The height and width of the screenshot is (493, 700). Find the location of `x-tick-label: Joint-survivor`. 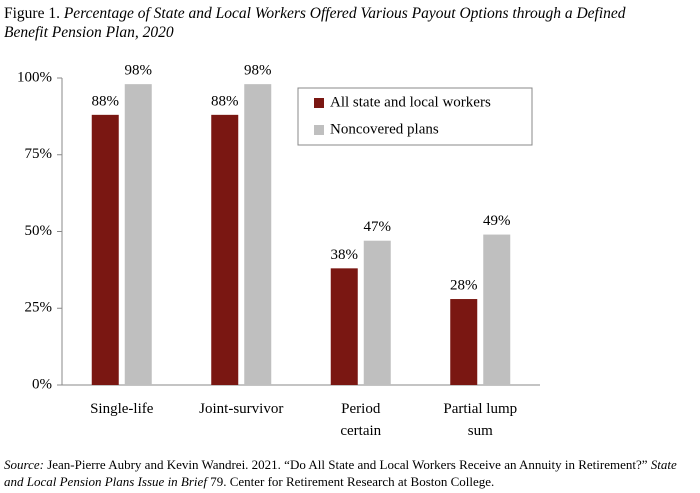

x-tick-label: Joint-survivor is located at coordinates (241, 409).